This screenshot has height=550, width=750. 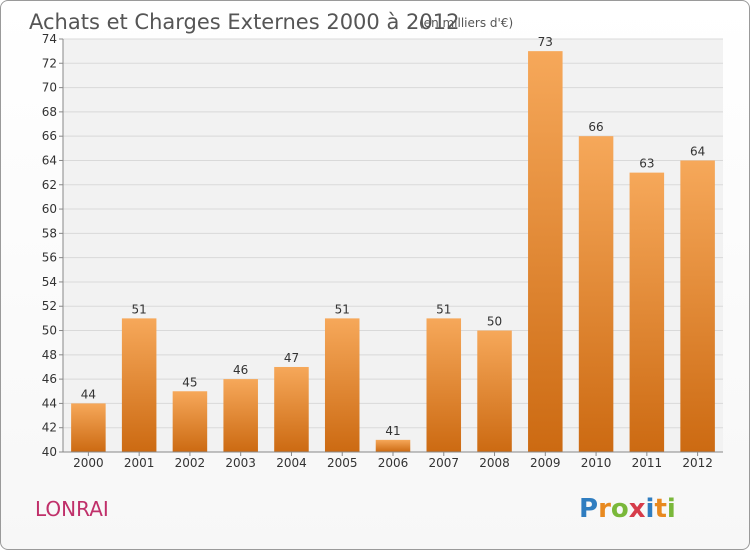 I want to click on bar-2001, so click(x=139, y=385).